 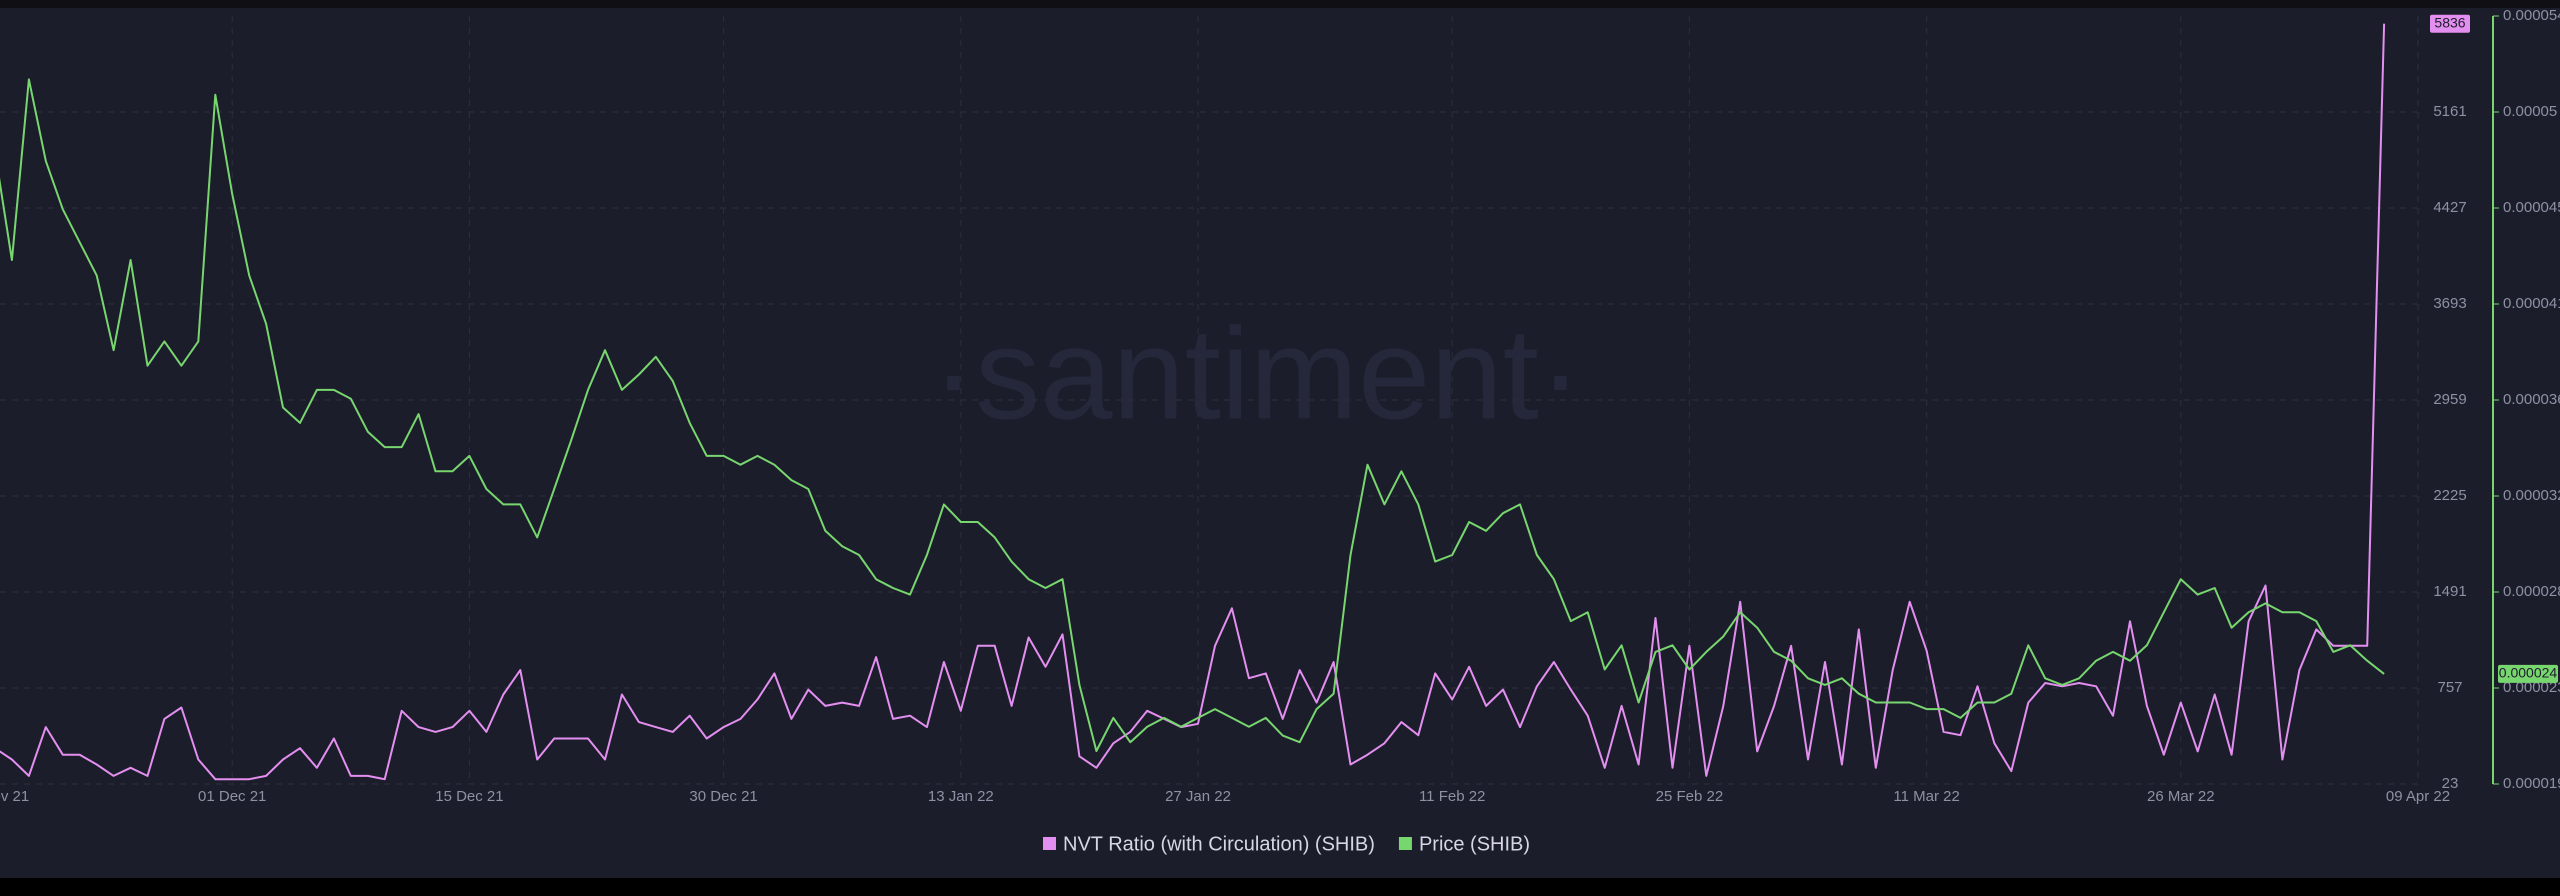 What do you see at coordinates (469, 796) in the screenshot?
I see `x-tick-label: 15 Dec 21` at bounding box center [469, 796].